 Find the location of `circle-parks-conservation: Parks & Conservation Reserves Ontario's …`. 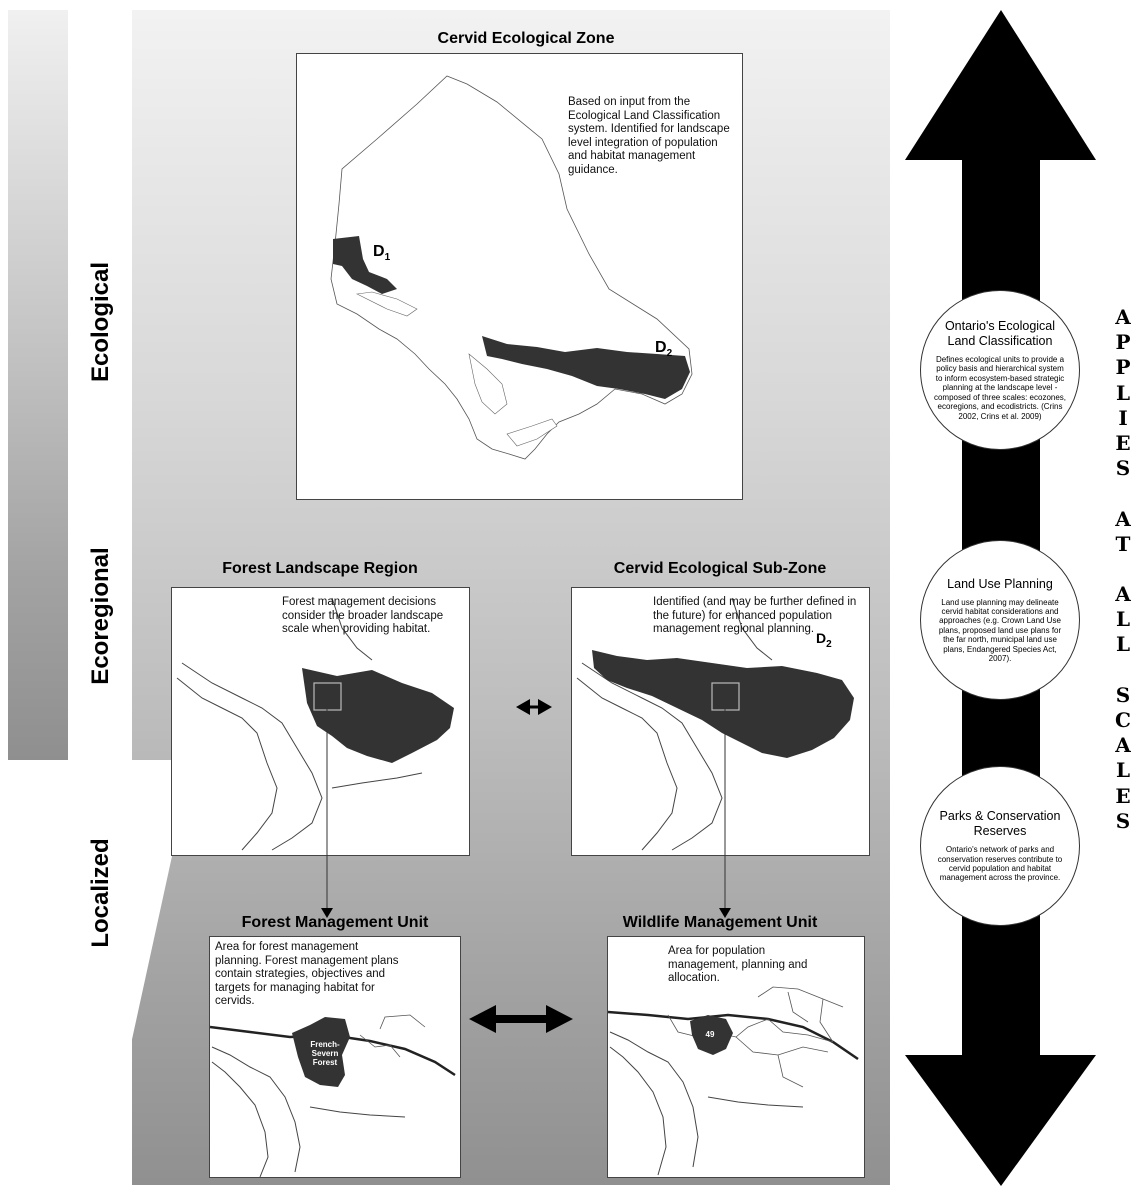

circle-parks-conservation: Parks & Conservation Reserves Ontario's … is located at coordinates (1000, 846).